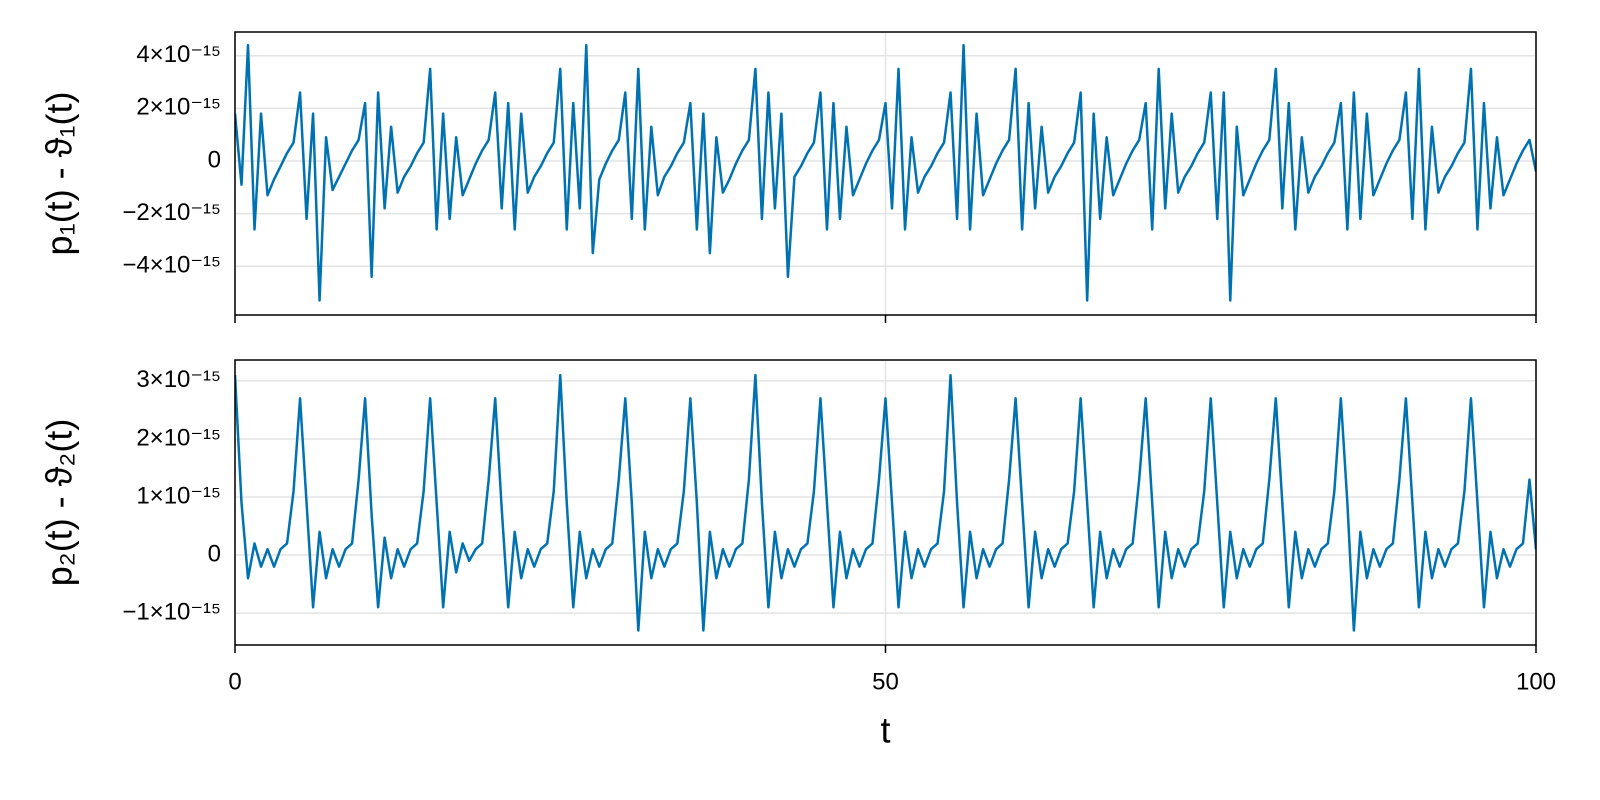  I want to click on x-axis-label: t, so click(885, 730).